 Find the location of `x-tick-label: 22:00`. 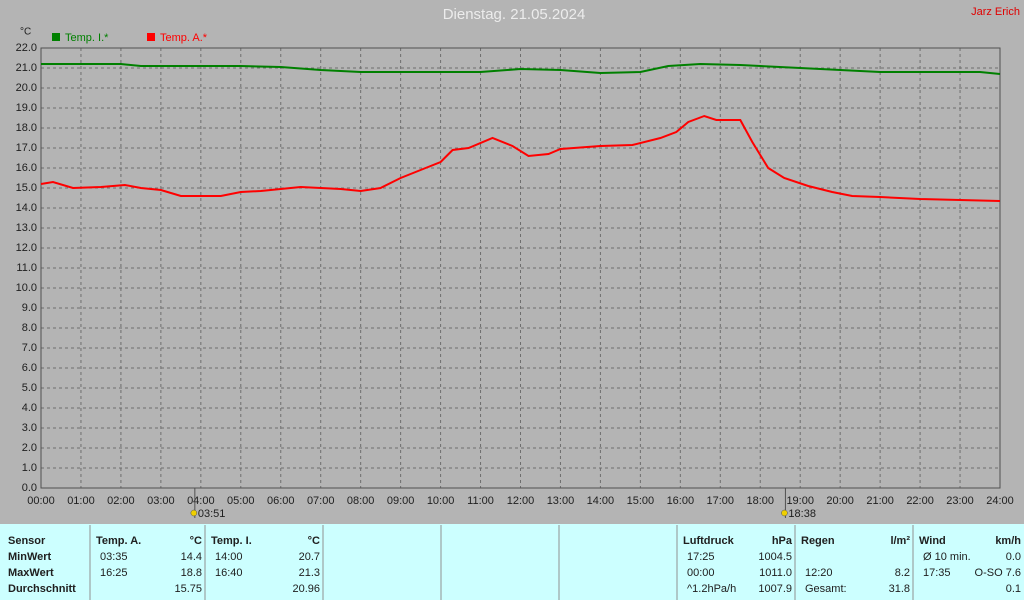

x-tick-label: 22:00 is located at coordinates (920, 501).